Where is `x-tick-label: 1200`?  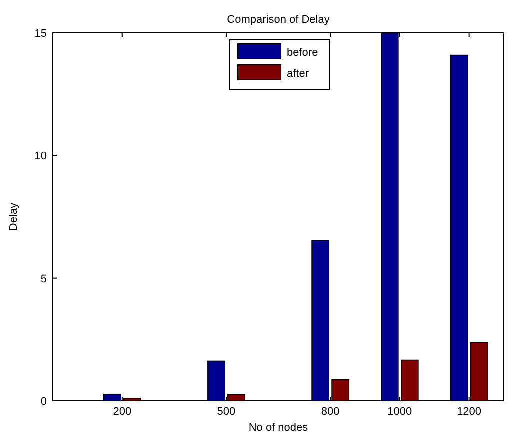 x-tick-label: 1200 is located at coordinates (469, 412).